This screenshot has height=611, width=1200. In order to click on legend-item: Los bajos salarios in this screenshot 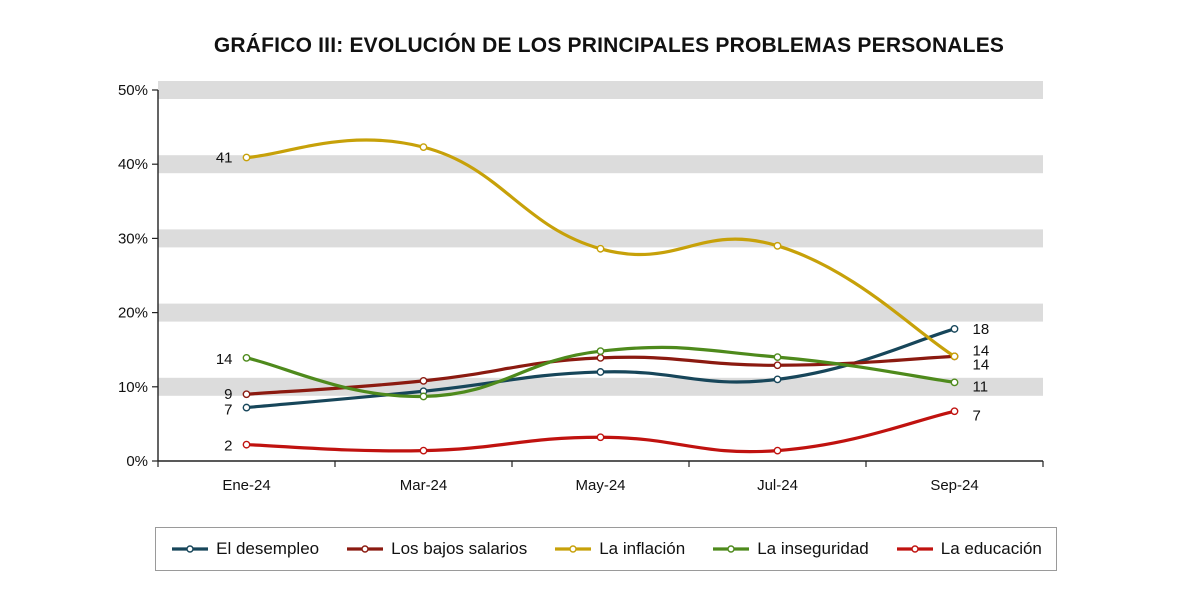, I will do `click(436, 549)`.